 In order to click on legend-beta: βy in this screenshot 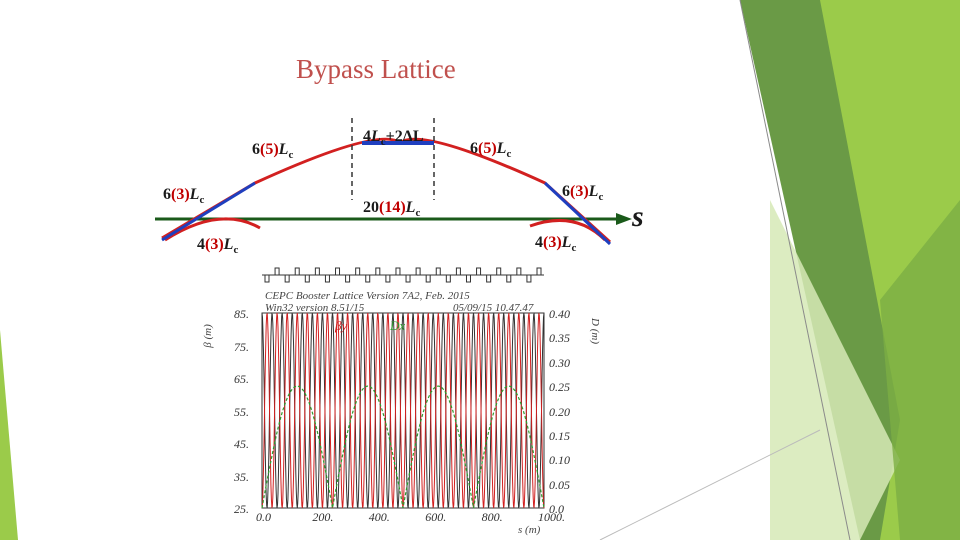, I will do `click(341, 325)`.